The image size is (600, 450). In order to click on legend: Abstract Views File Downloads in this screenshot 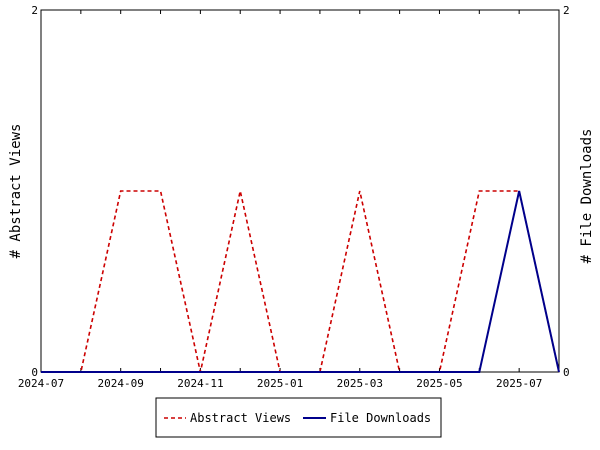, I will do `click(298, 417)`.